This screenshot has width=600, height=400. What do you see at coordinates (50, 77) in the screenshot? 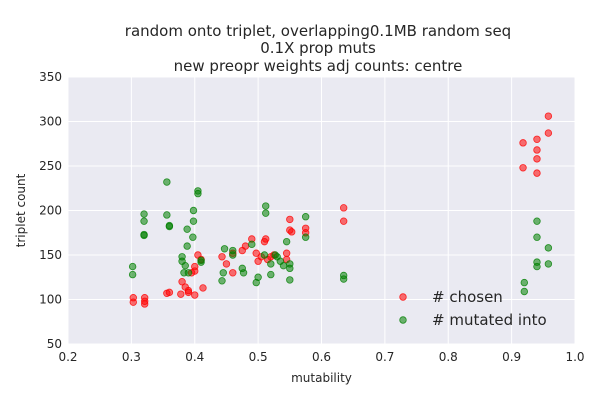
I see `y-tick-label: 350` at bounding box center [50, 77].